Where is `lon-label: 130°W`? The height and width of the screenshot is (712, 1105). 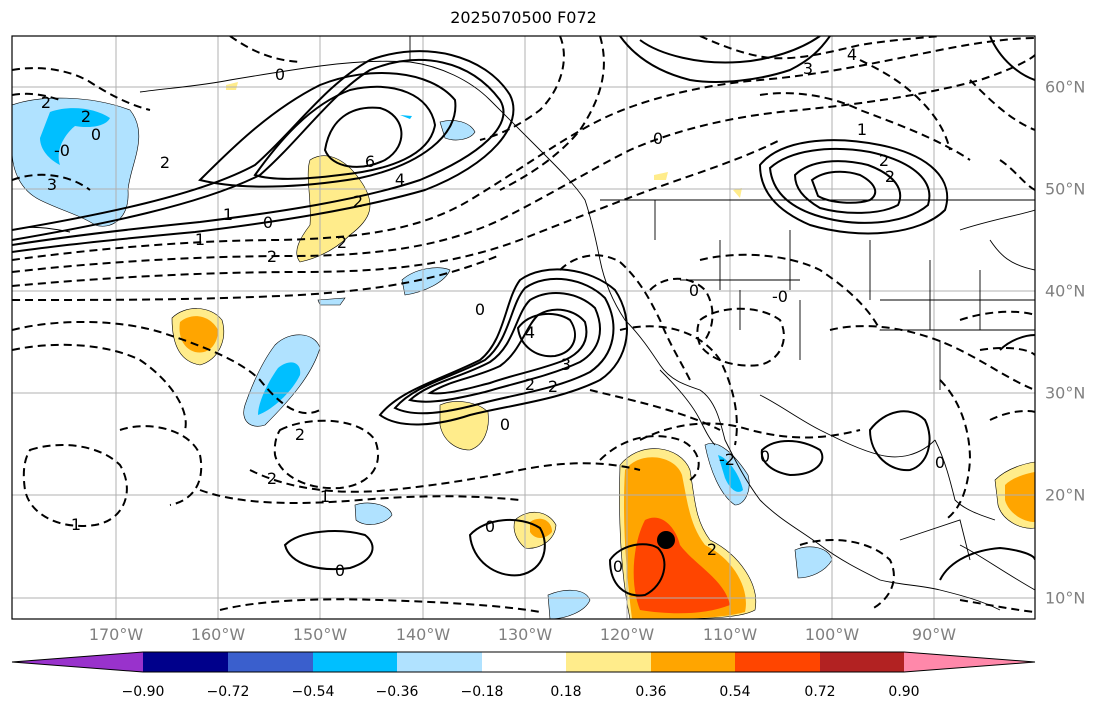
lon-label: 130°W is located at coordinates (525, 634).